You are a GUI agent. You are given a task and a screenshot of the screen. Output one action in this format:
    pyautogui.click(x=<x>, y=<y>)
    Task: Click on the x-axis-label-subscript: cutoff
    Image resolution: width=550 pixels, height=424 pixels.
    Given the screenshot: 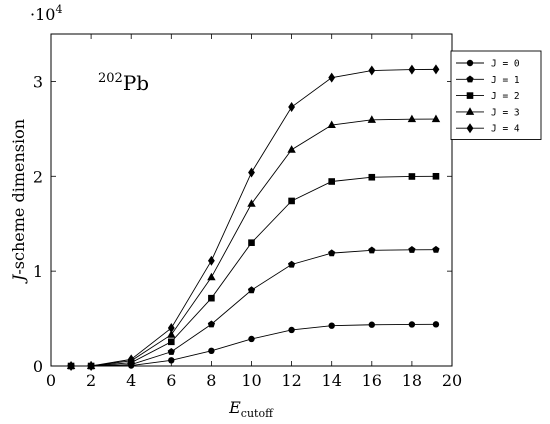 What is the action you would take?
    pyautogui.click(x=257, y=413)
    